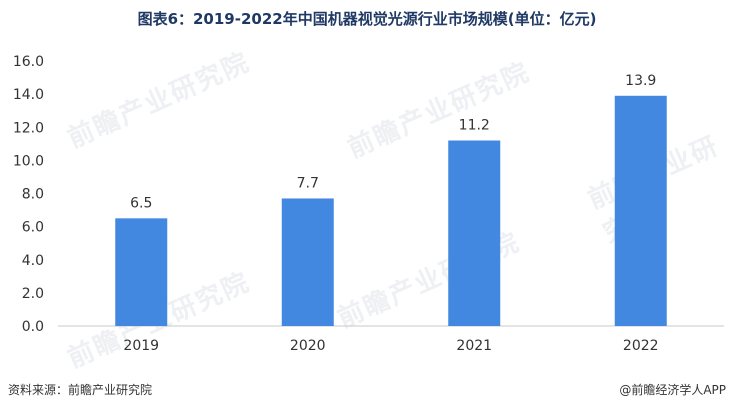 This screenshot has height=404, width=734. I want to click on data-label: 11.2, so click(474, 126).